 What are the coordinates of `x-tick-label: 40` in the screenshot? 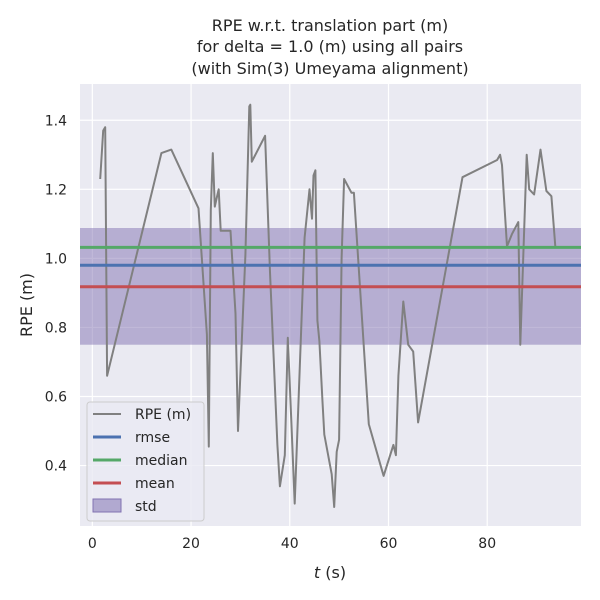 It's located at (290, 544).